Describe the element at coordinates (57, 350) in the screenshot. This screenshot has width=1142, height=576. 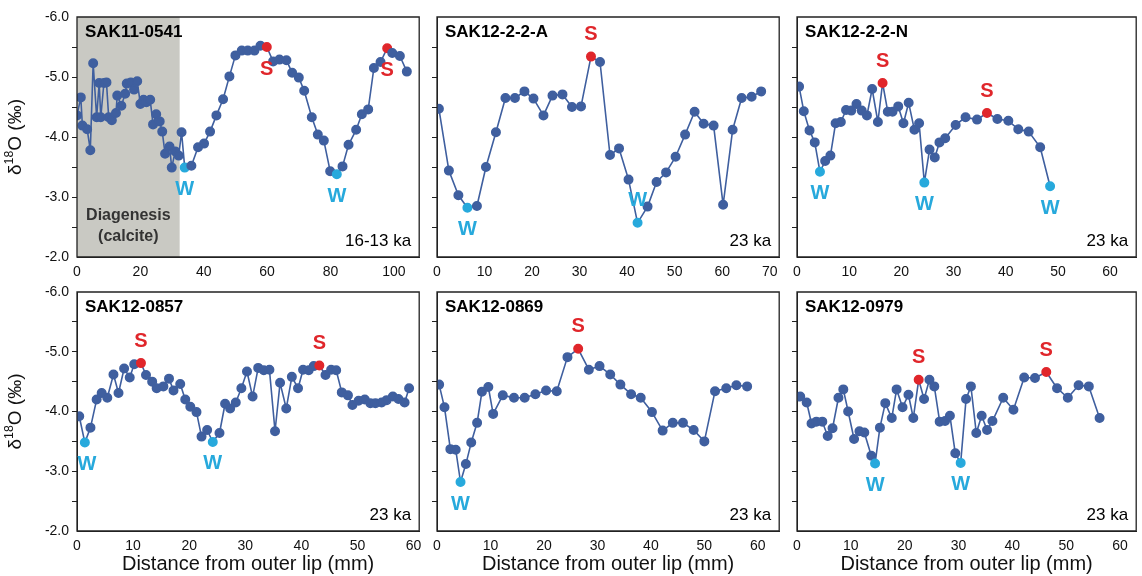
I see `y-tick-label: -5.0` at that location.